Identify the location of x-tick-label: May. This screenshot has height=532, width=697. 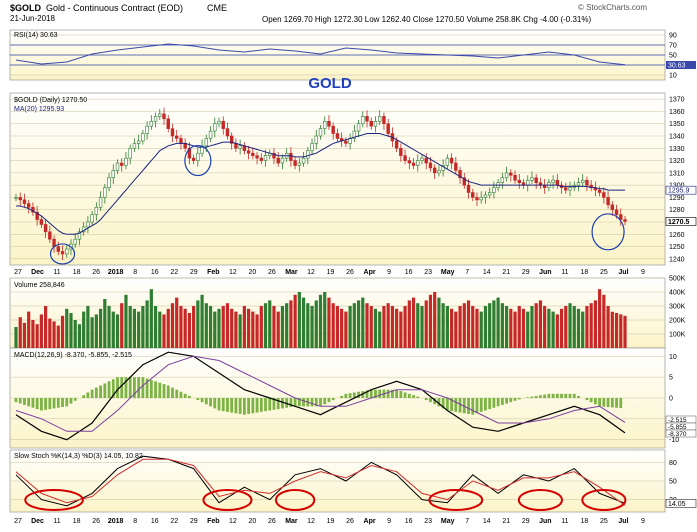
(448, 272).